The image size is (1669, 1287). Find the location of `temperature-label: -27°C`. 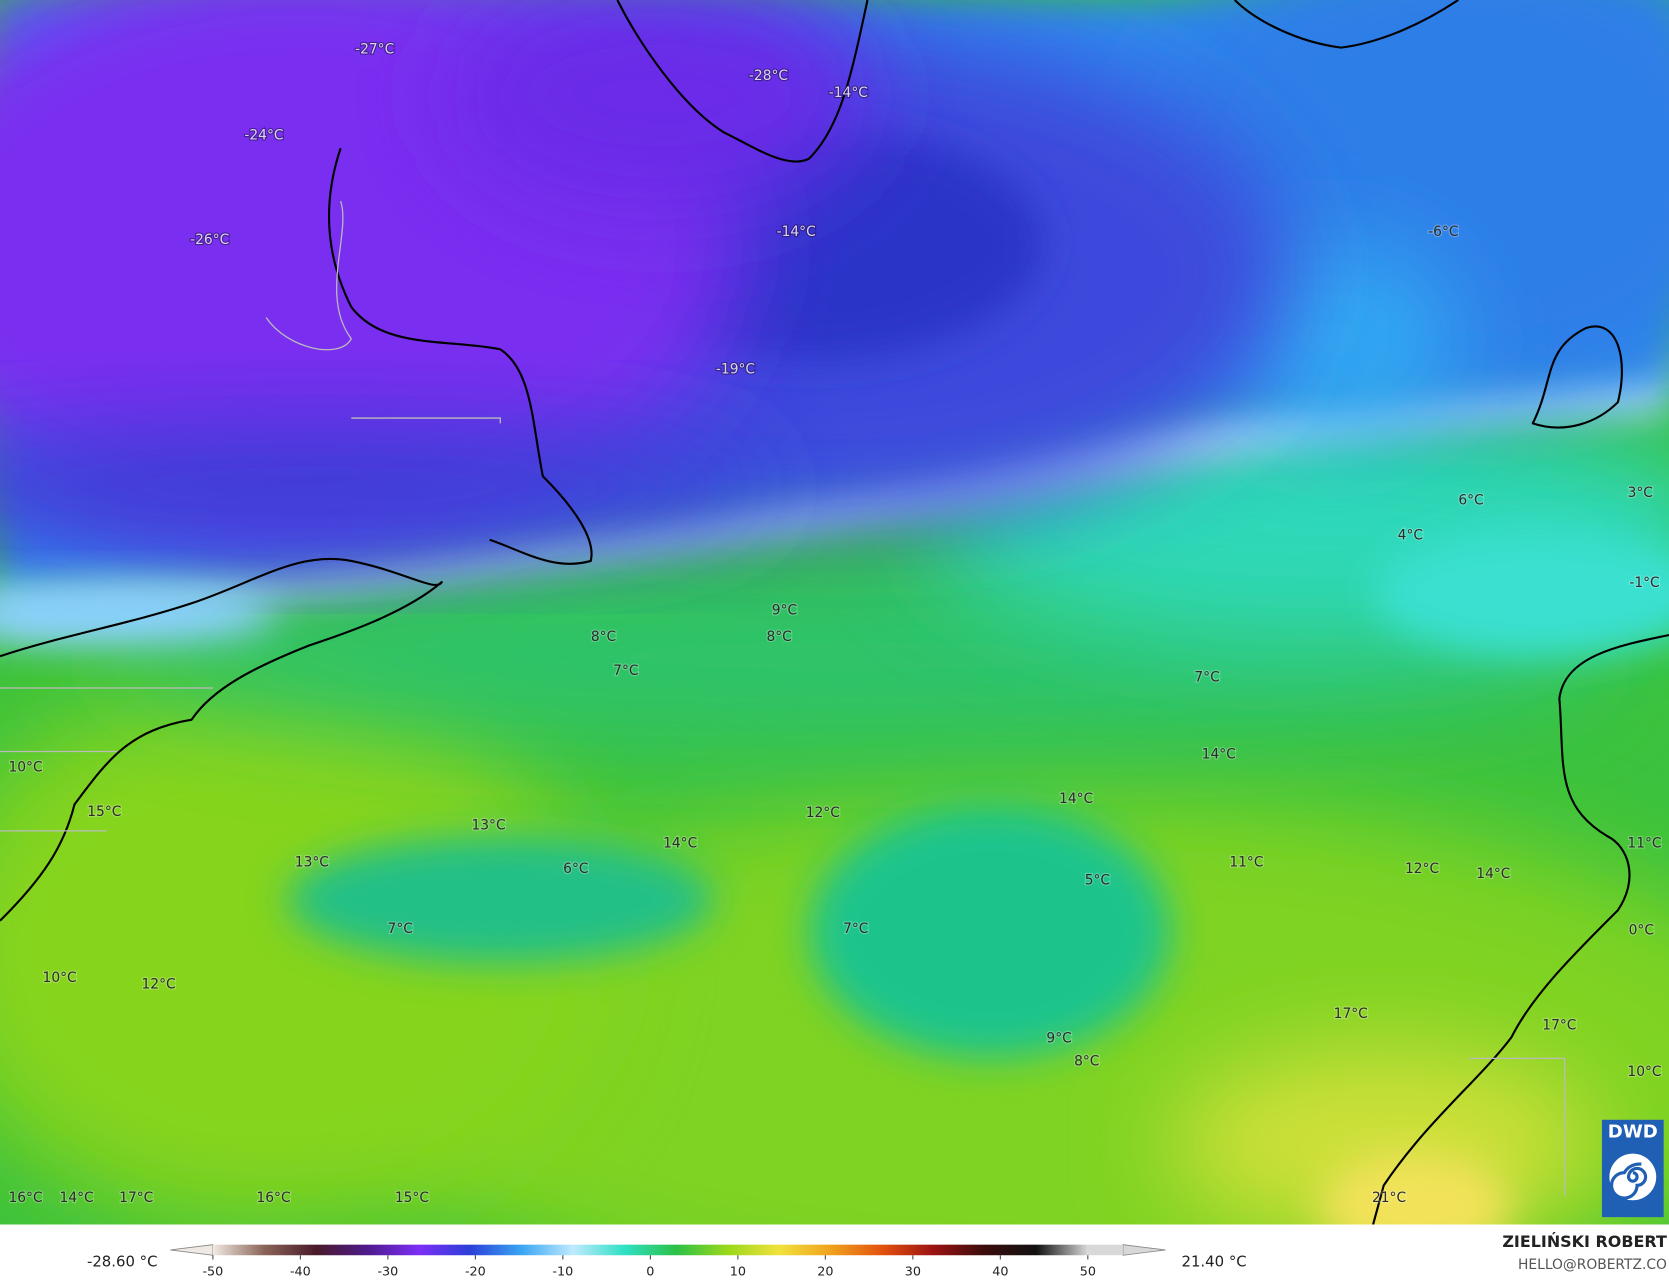

temperature-label: -27°C is located at coordinates (374, 50).